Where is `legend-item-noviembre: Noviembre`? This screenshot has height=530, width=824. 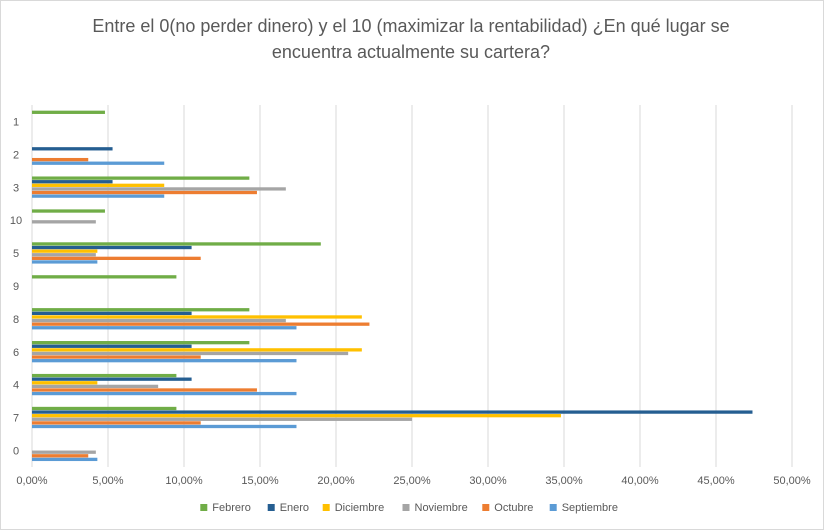
legend-item-noviembre: Noviembre is located at coordinates (435, 508).